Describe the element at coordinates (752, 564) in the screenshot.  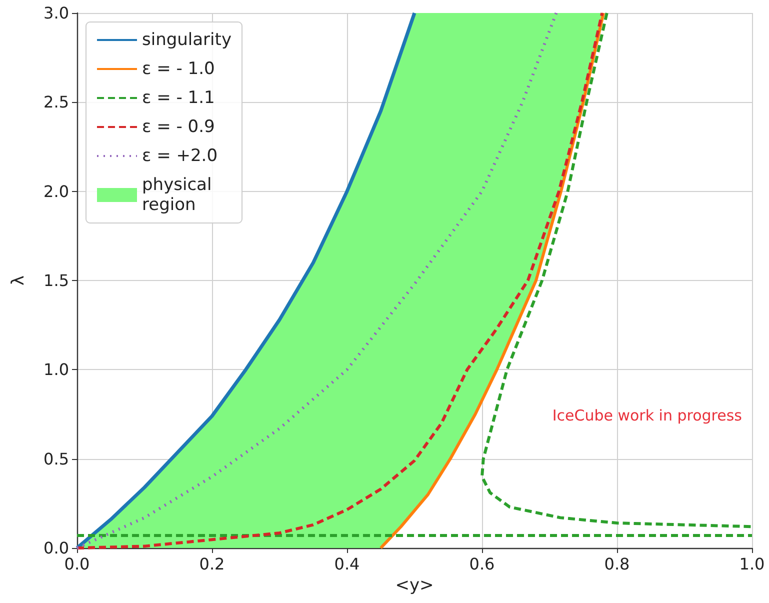
I see `x-tick-label: 1.0` at that location.